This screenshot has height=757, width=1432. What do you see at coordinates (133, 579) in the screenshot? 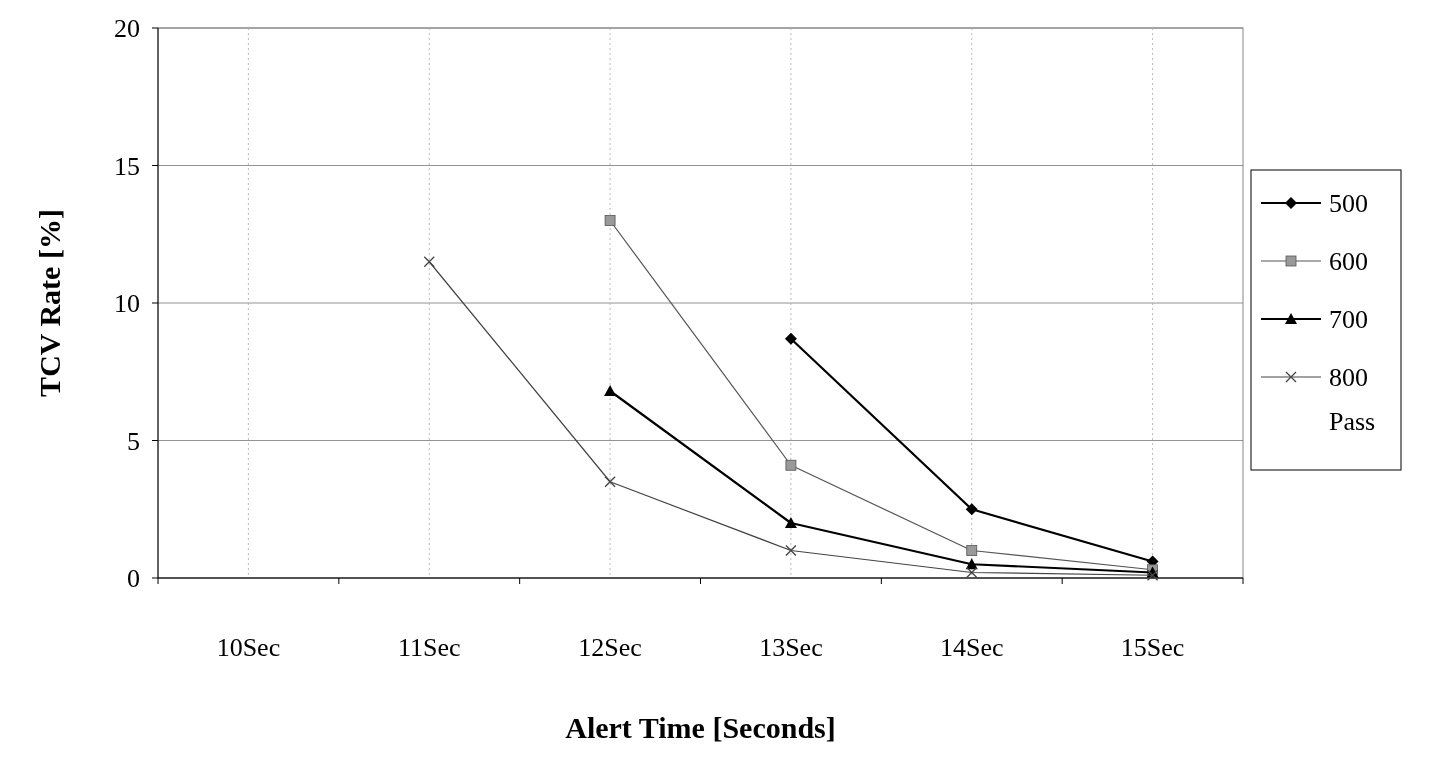
I see `y-tick-label: 0` at bounding box center [133, 579].